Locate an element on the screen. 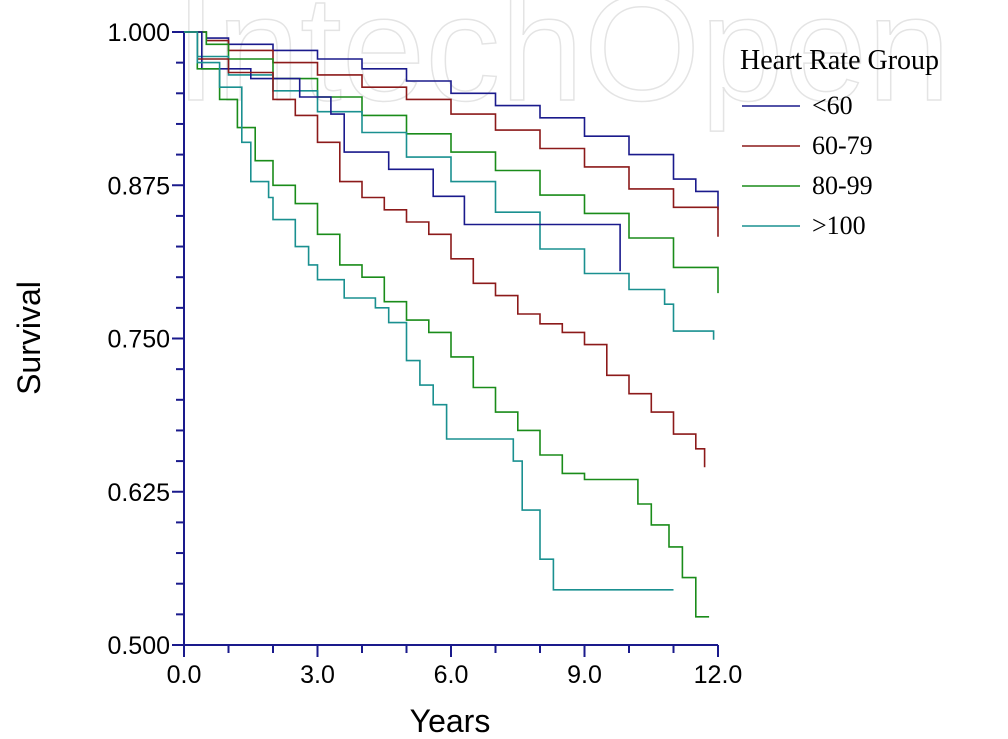  legend-label: <60 is located at coordinates (832, 105).